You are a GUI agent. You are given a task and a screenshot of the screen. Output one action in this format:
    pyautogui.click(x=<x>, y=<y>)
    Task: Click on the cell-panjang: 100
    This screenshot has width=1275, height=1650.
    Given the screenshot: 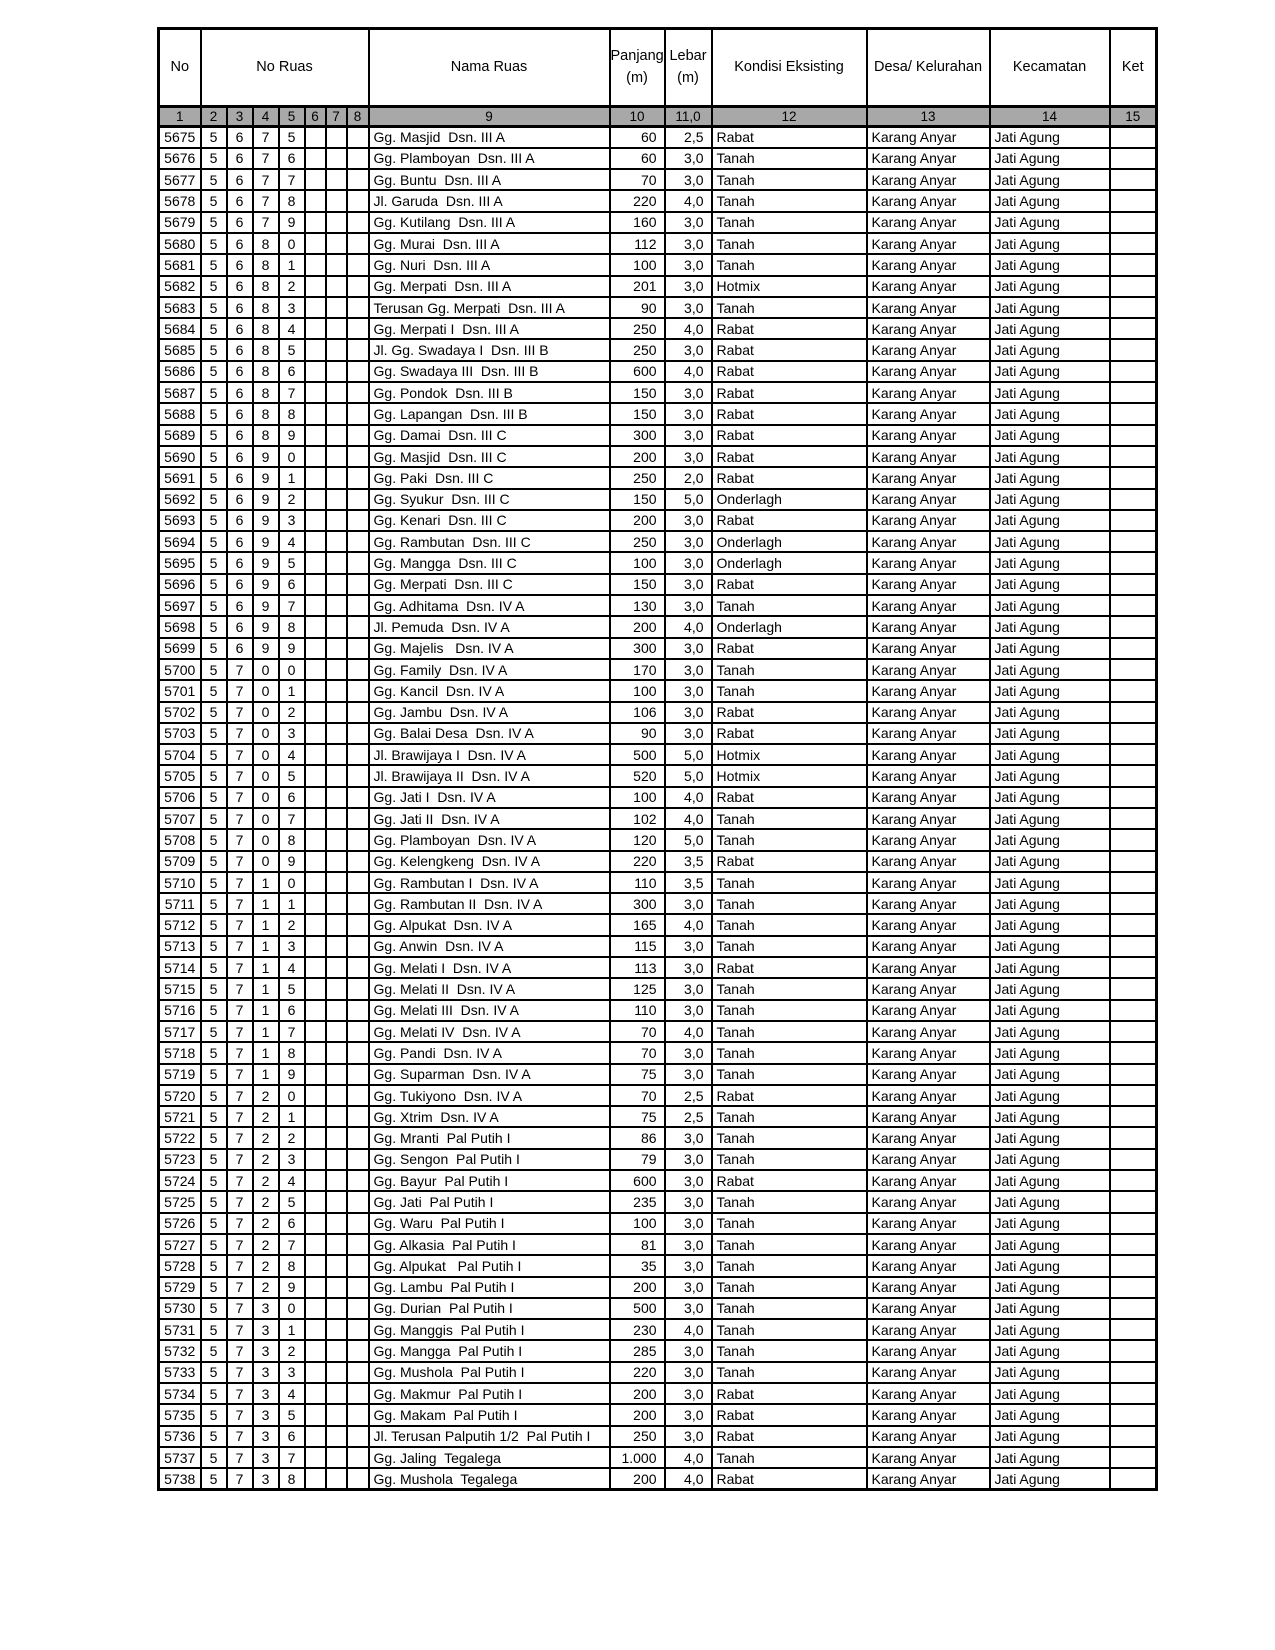 What is the action you would take?
    pyautogui.click(x=637, y=797)
    